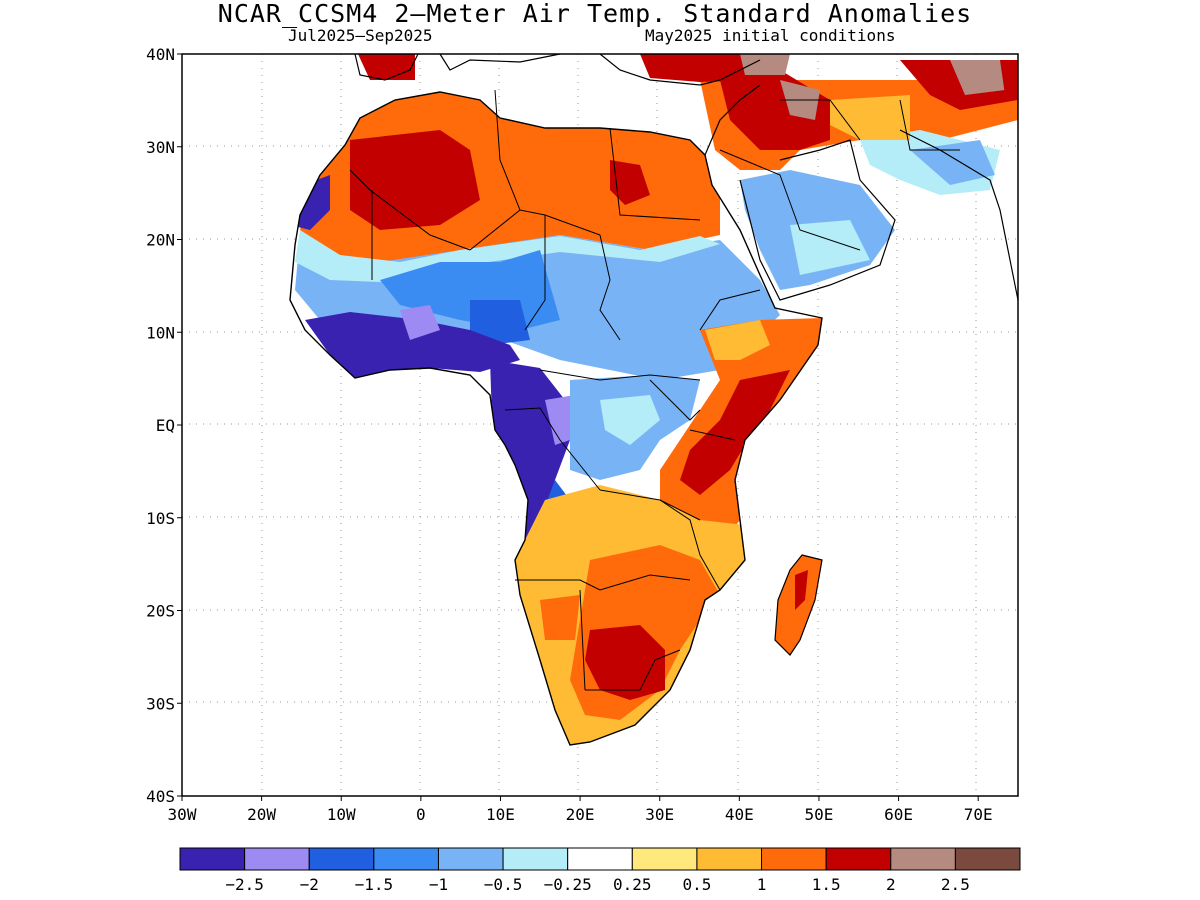  Describe the element at coordinates (360, 35) in the screenshot. I see `period-subtitle: Jul2025—Sep2025` at that location.